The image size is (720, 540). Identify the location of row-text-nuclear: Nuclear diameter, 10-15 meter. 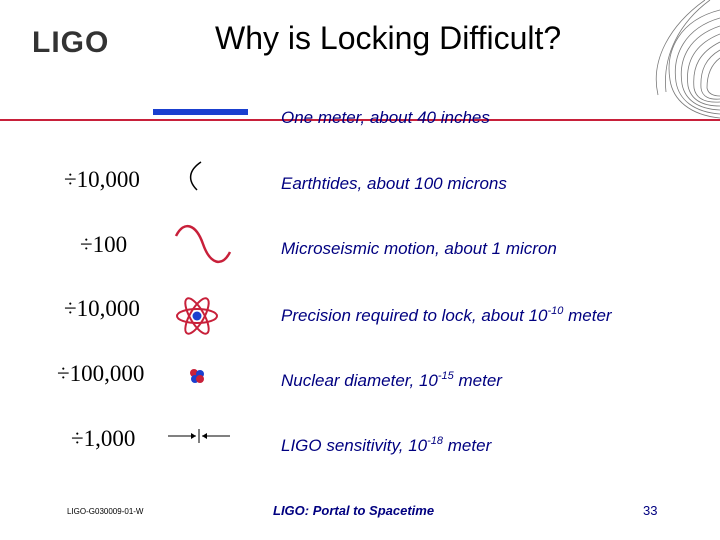
(391, 380).